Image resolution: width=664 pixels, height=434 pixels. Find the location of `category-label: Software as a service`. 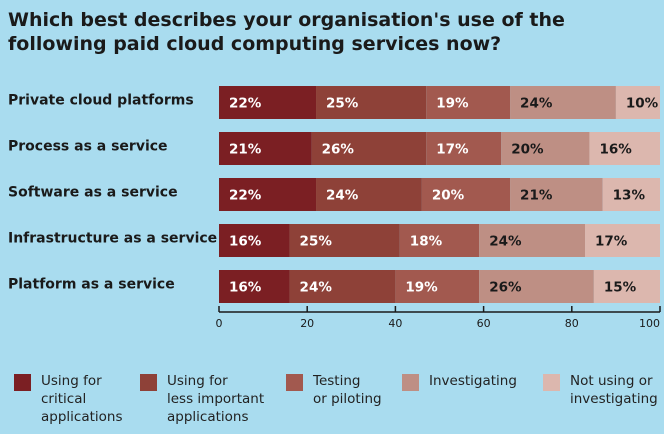

category-label: Software as a service is located at coordinates (93, 193).